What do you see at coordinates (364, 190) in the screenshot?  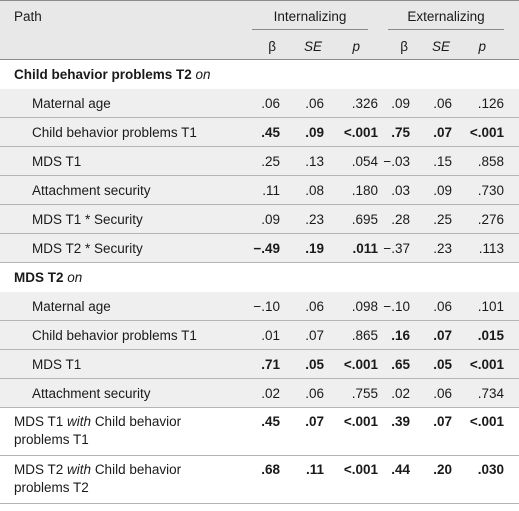 I see `value-cell: .180` at bounding box center [364, 190].